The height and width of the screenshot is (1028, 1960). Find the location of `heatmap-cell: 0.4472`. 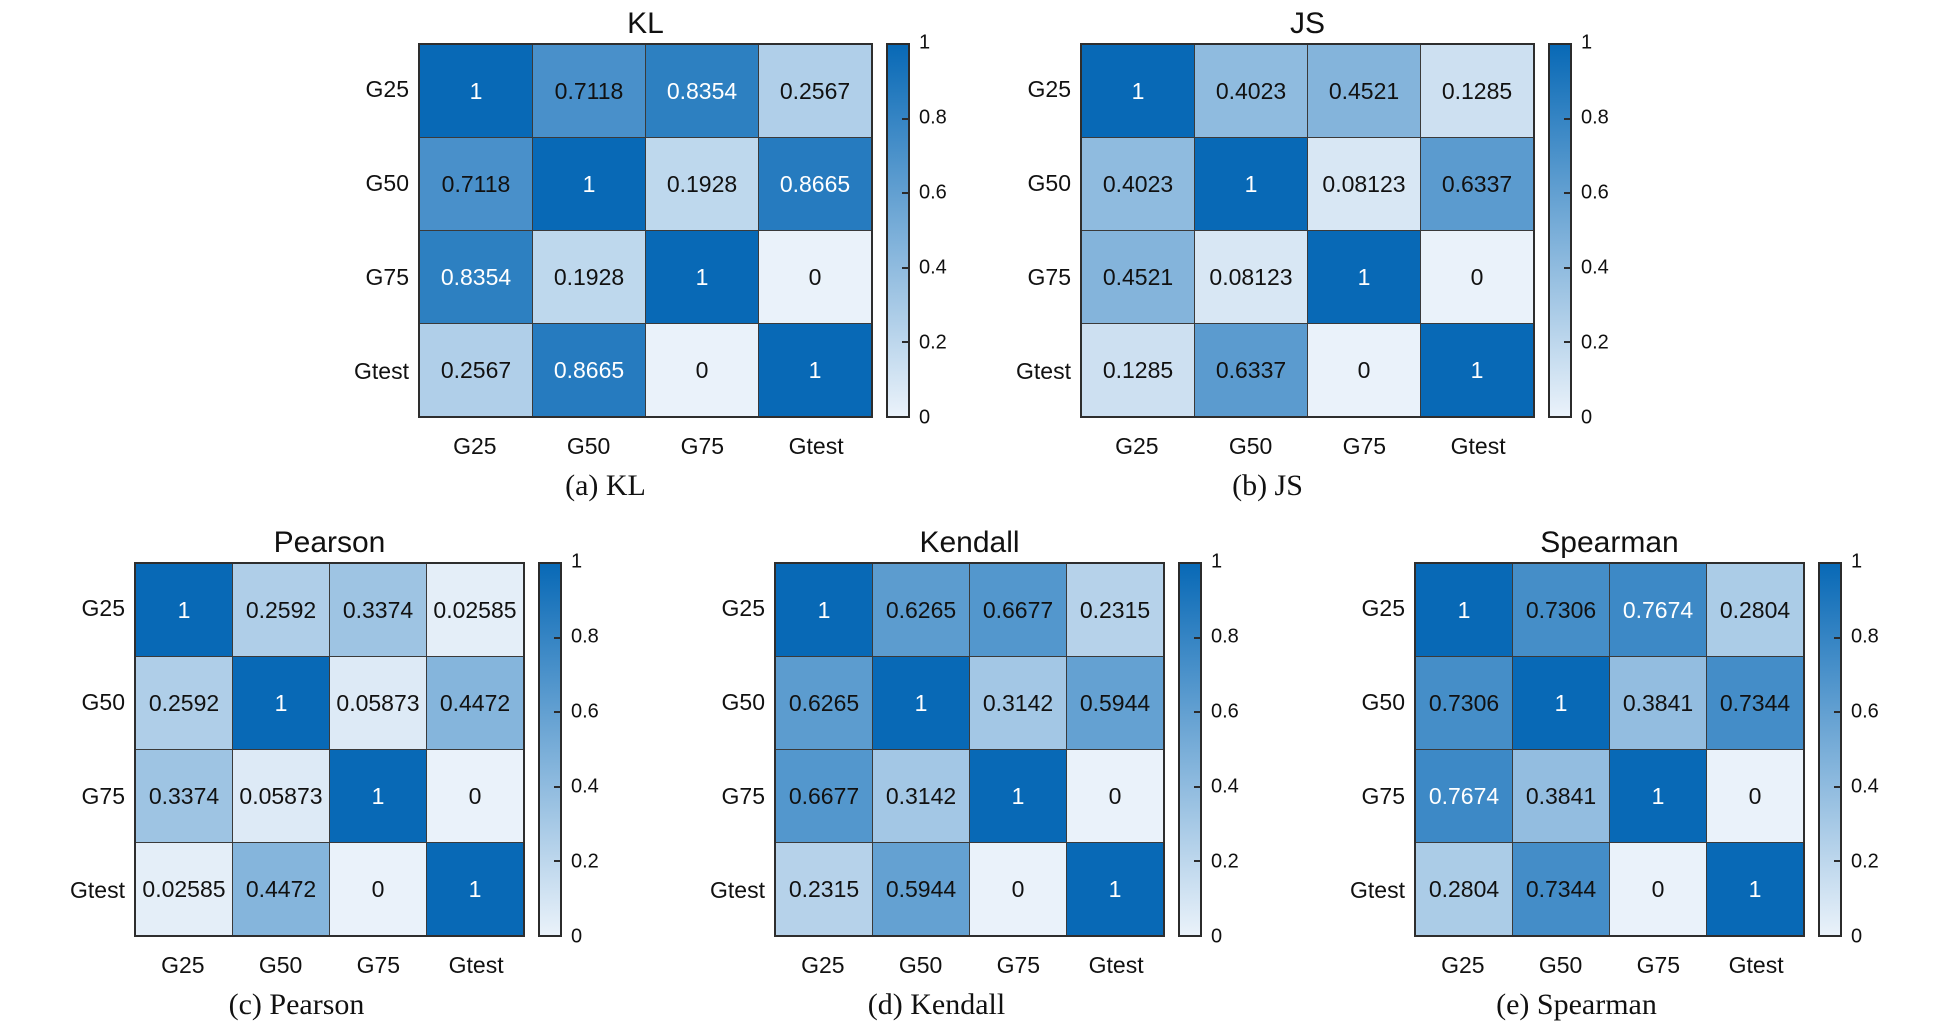

heatmap-cell: 0.4472 is located at coordinates (475, 703).